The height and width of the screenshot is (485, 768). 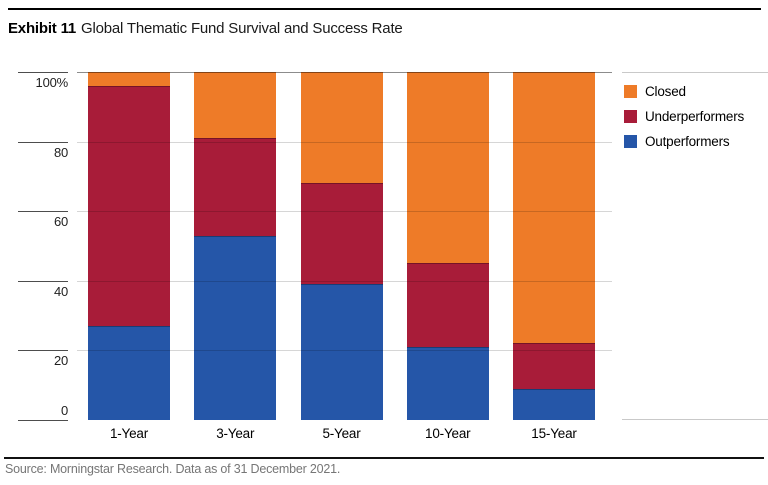 I want to click on y-tick-label-100: 100%, so click(x=52, y=82).